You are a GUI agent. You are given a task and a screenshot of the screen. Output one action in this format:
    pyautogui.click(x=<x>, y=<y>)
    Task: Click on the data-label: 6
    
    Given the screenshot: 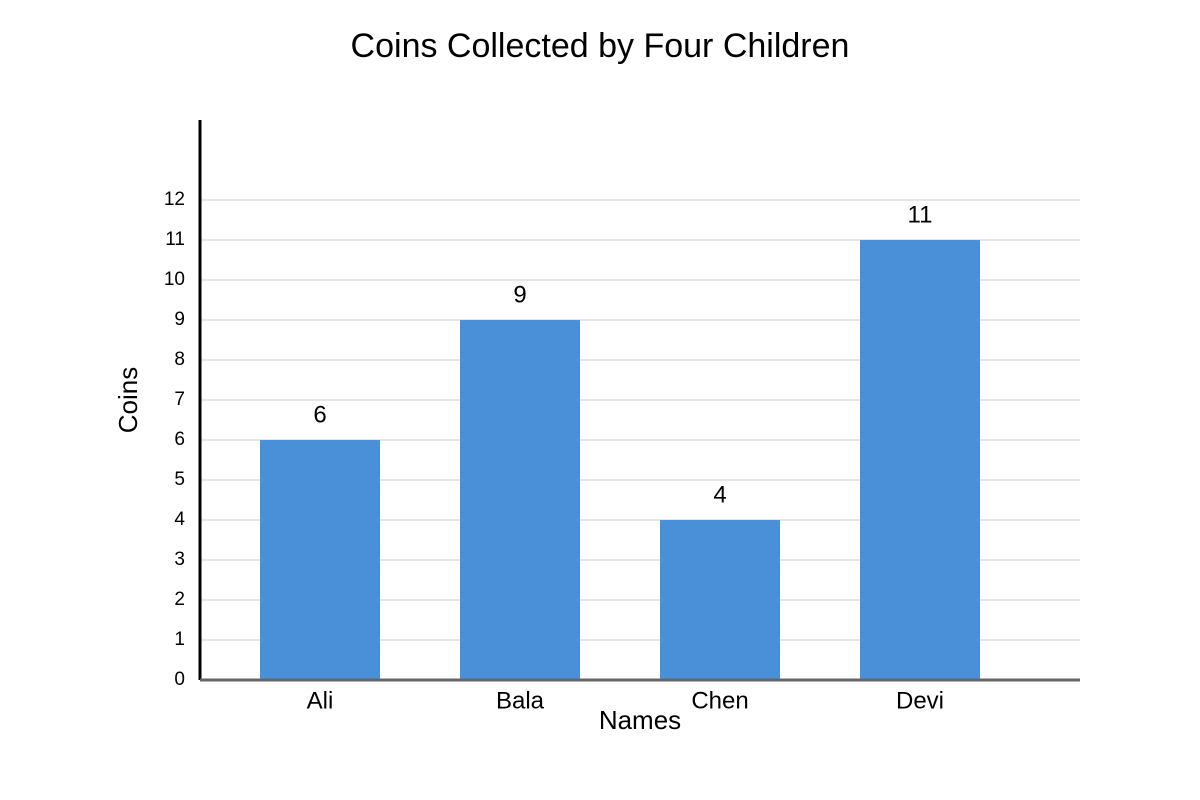 What is the action you would take?
    pyautogui.click(x=319, y=414)
    